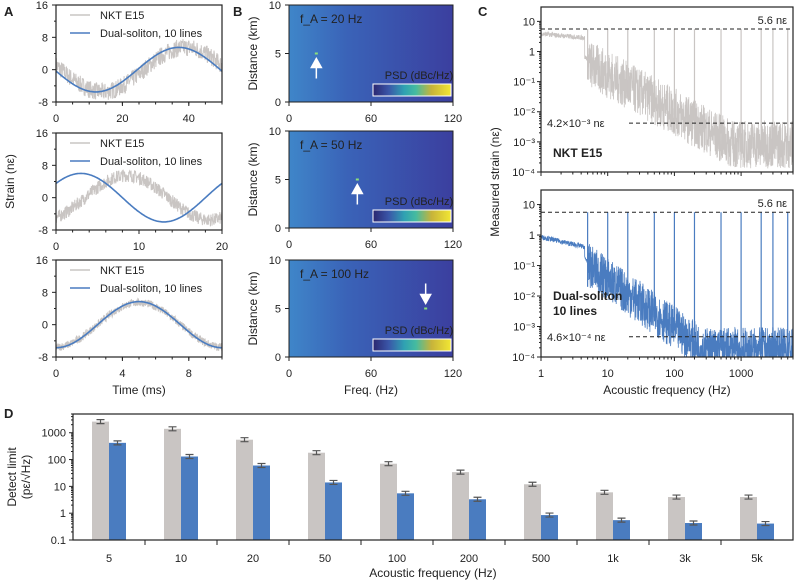 This screenshot has height=581, width=795. What do you see at coordinates (10, 181) in the screenshot?
I see `y-axis-label: Strain (nε)` at bounding box center [10, 181].